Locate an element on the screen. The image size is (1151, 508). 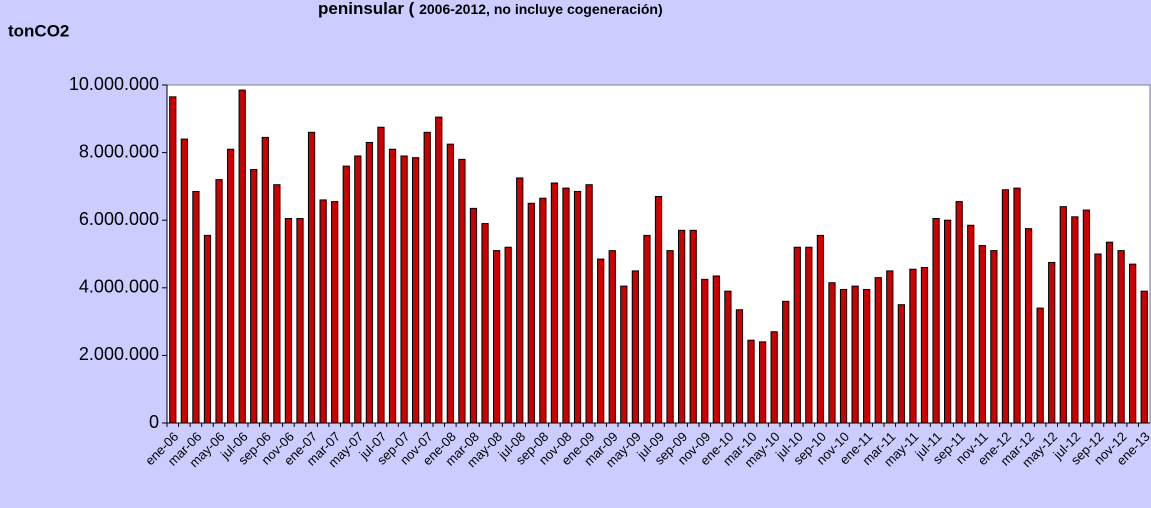
y-axis-label: tonCO2 is located at coordinates (38, 30).